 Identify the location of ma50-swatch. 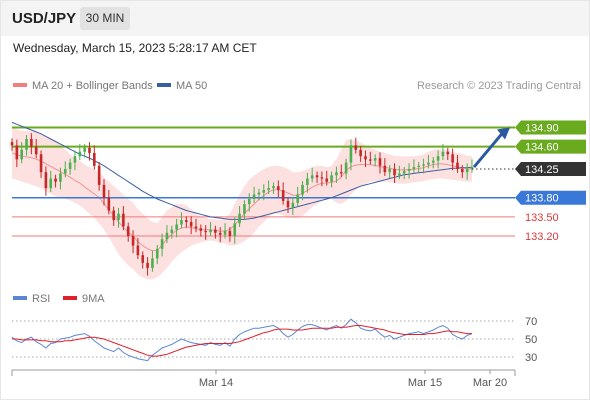
(164, 85).